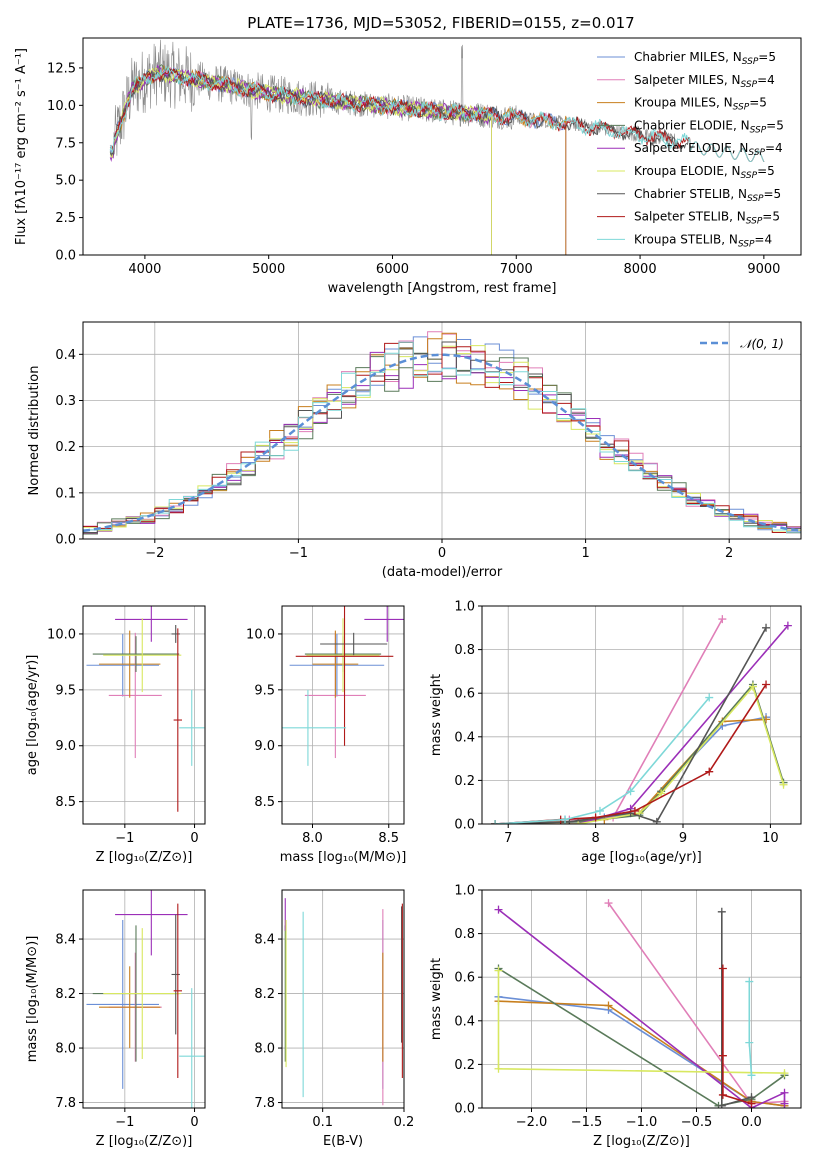  I want to click on spectrum-plot-area, so click(437, 147).